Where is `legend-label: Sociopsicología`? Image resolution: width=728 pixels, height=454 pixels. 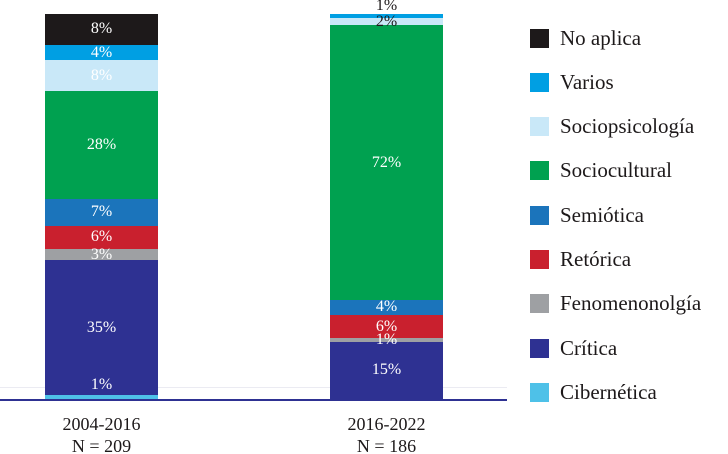
legend-label: Sociopsicología is located at coordinates (627, 126).